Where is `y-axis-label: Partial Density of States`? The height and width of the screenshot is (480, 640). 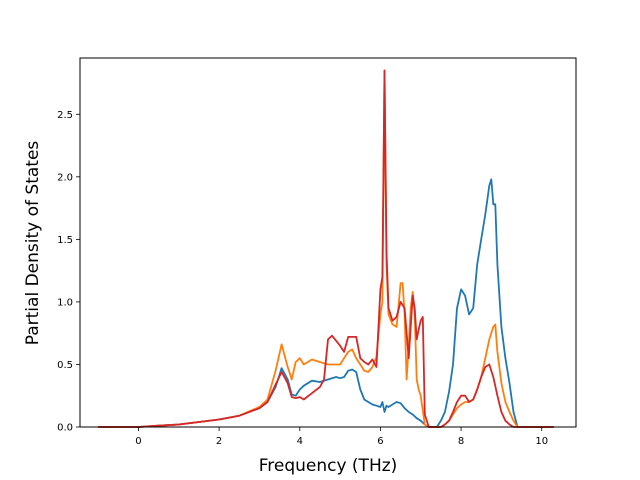 y-axis-label: Partial Density of States is located at coordinates (33, 243).